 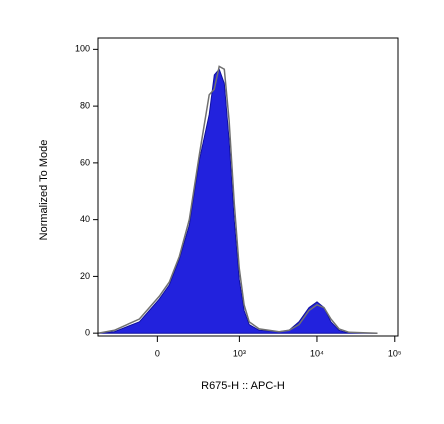 I want to click on x-tick-label: 10³, so click(x=239, y=353).